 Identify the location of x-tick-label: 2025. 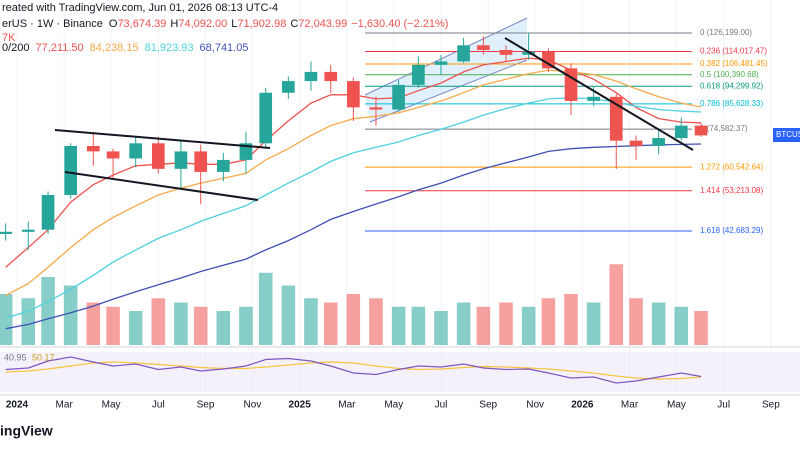
(300, 405).